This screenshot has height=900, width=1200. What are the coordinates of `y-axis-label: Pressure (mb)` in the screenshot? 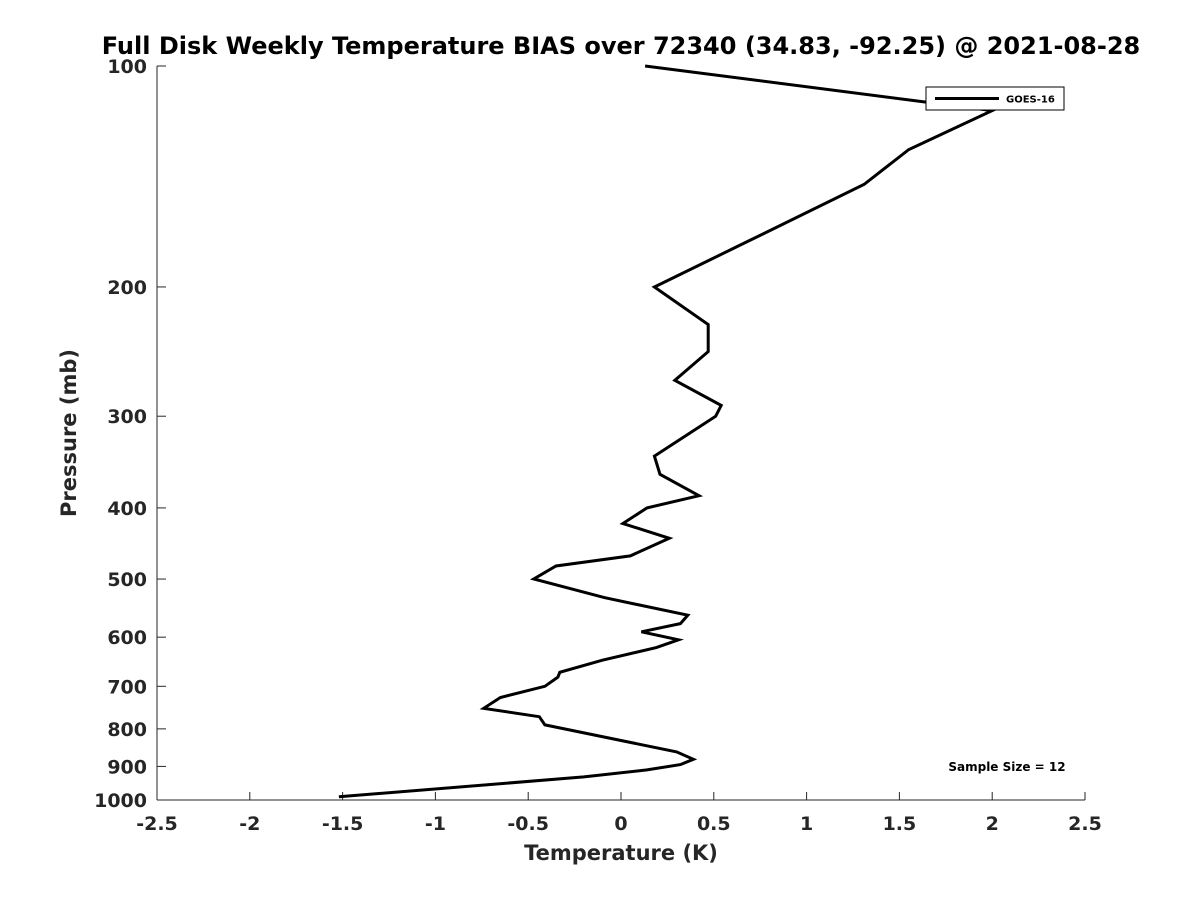 It's located at (69, 433).